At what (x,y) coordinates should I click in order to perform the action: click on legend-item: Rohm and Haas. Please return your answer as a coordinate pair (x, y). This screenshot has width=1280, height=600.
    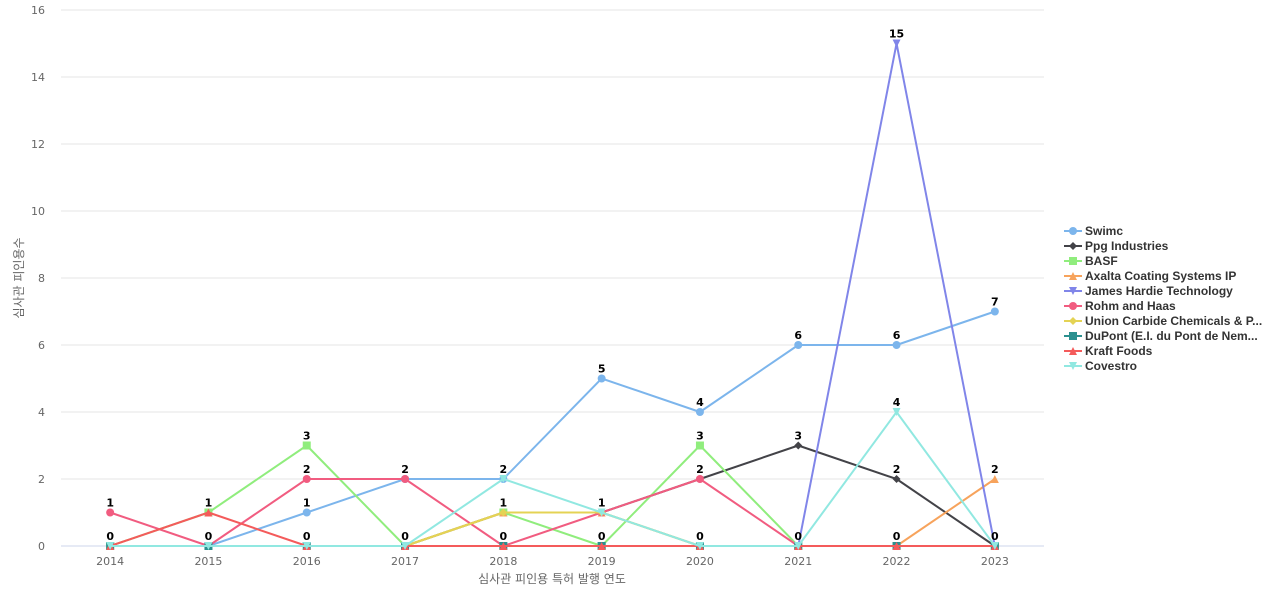
    Looking at the image, I should click on (1170, 305).